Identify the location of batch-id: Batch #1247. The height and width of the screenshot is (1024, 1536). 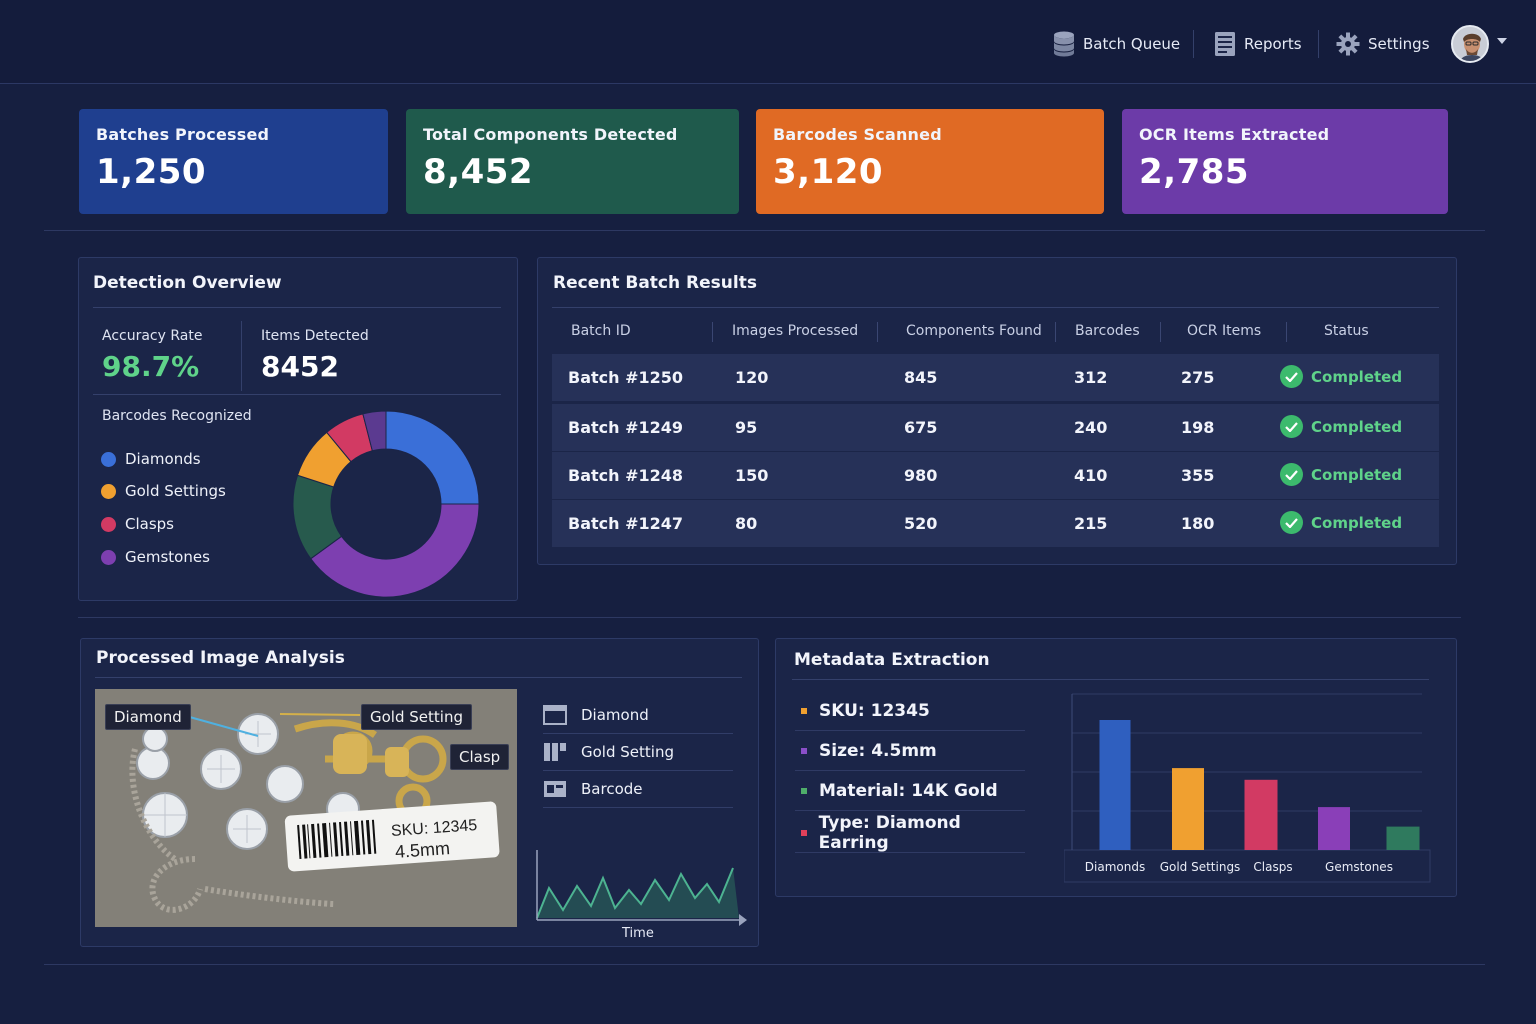
(626, 523).